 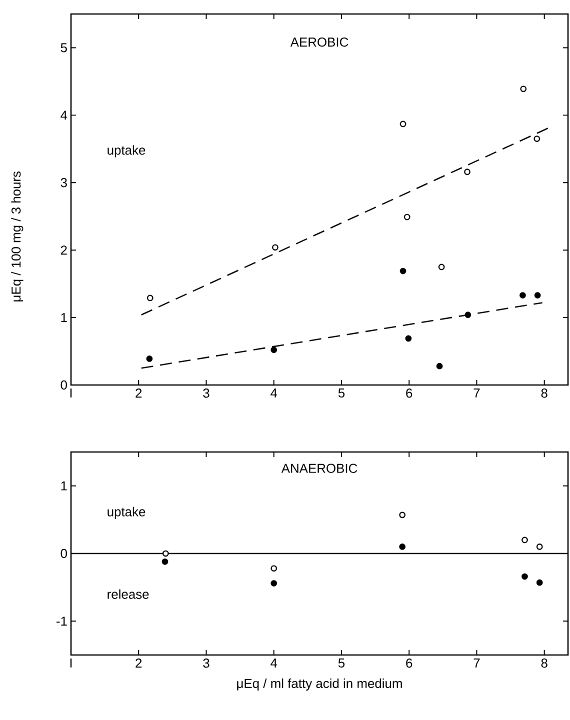 What do you see at coordinates (61, 621) in the screenshot?
I see `y-tick-label: -1` at bounding box center [61, 621].